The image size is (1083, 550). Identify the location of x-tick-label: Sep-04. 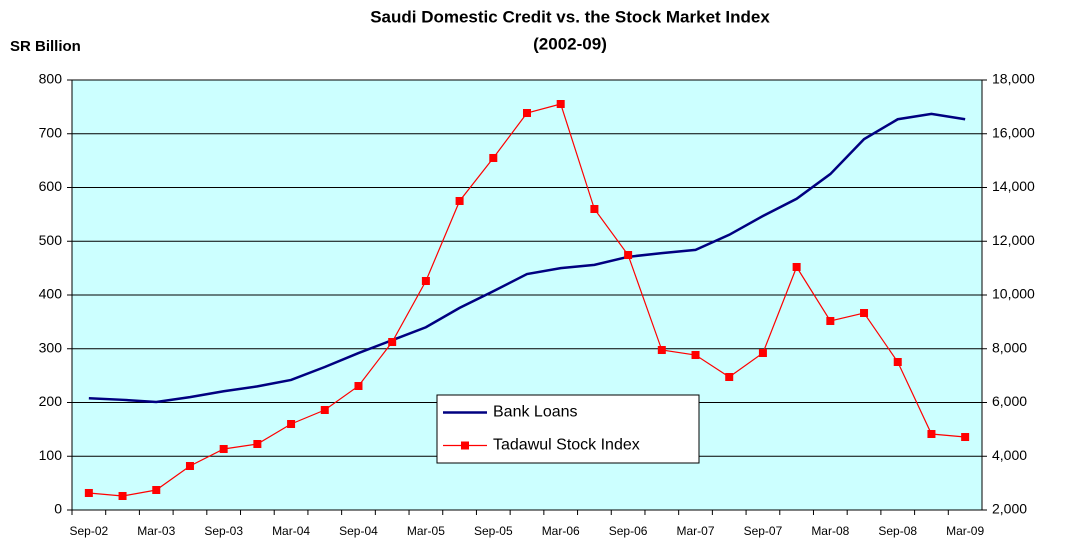
(358, 531).